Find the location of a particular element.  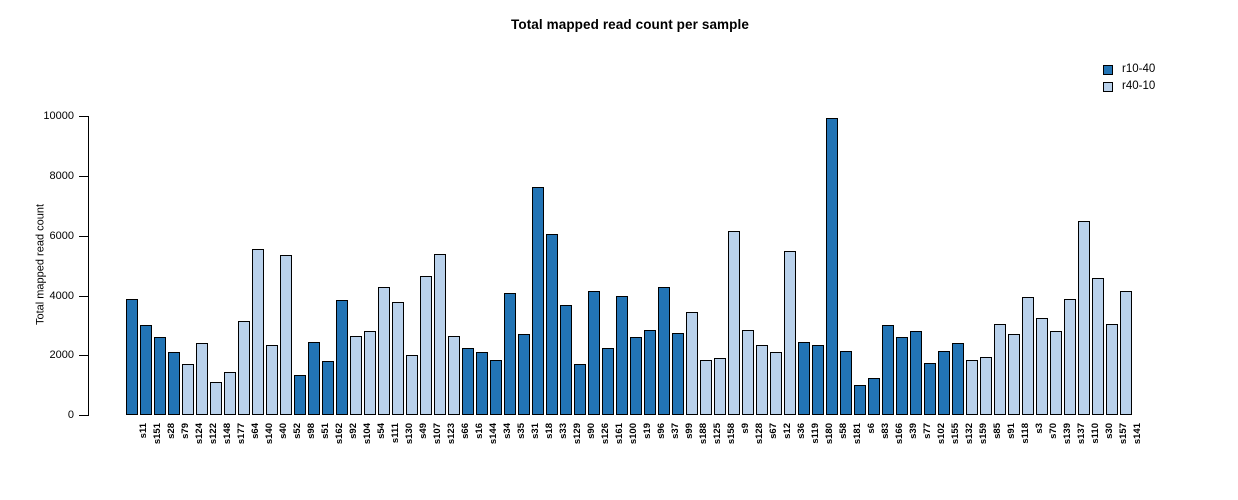

bar-s111 is located at coordinates (384, 351).